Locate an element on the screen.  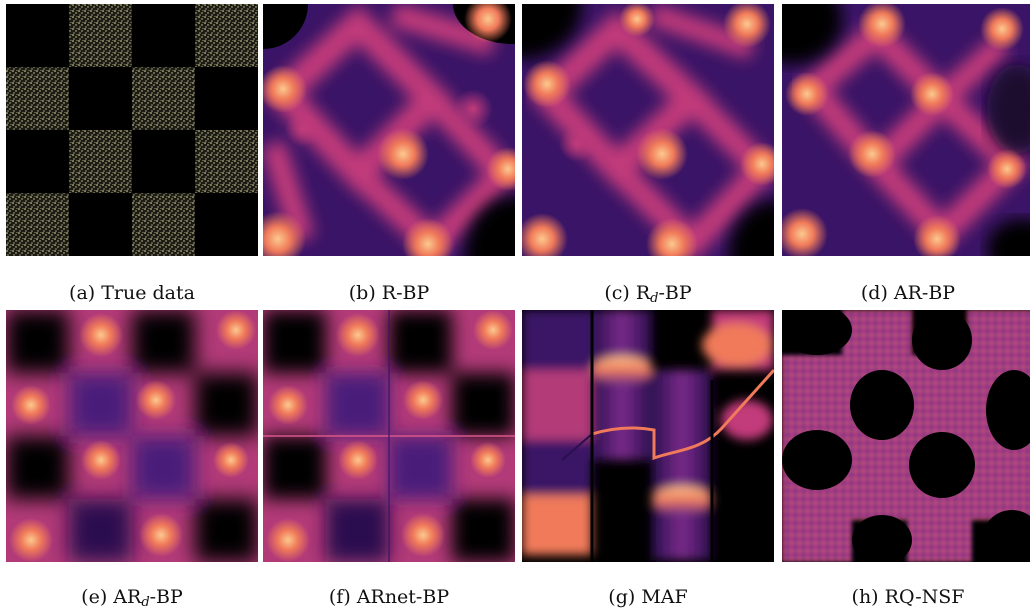
caption-e-text: (e) AR is located at coordinates (111, 597).